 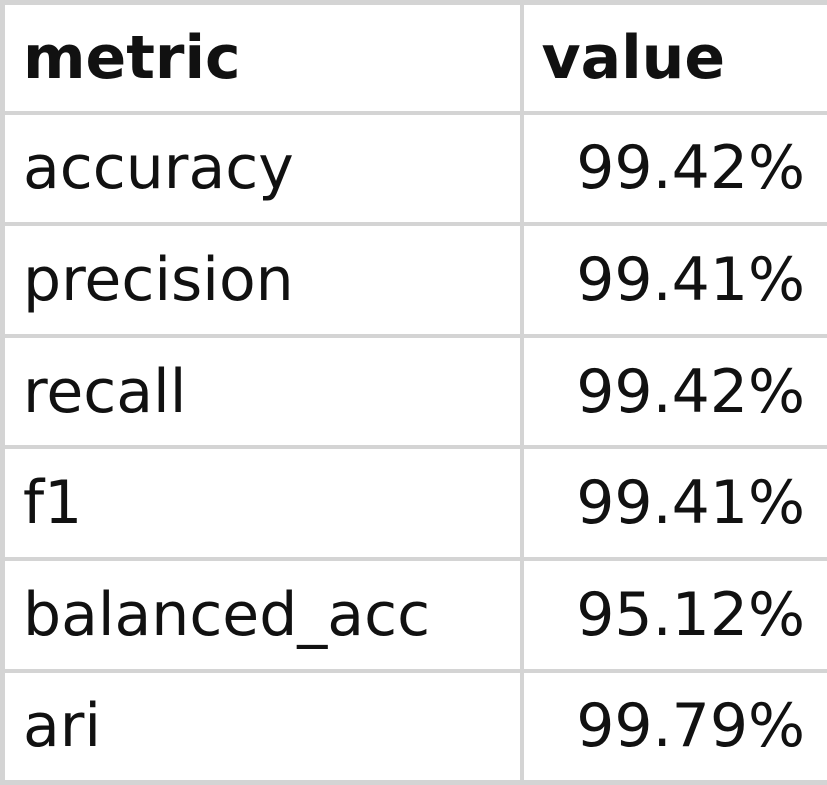 I want to click on metric-name-cell: precision, so click(x=262, y=280).